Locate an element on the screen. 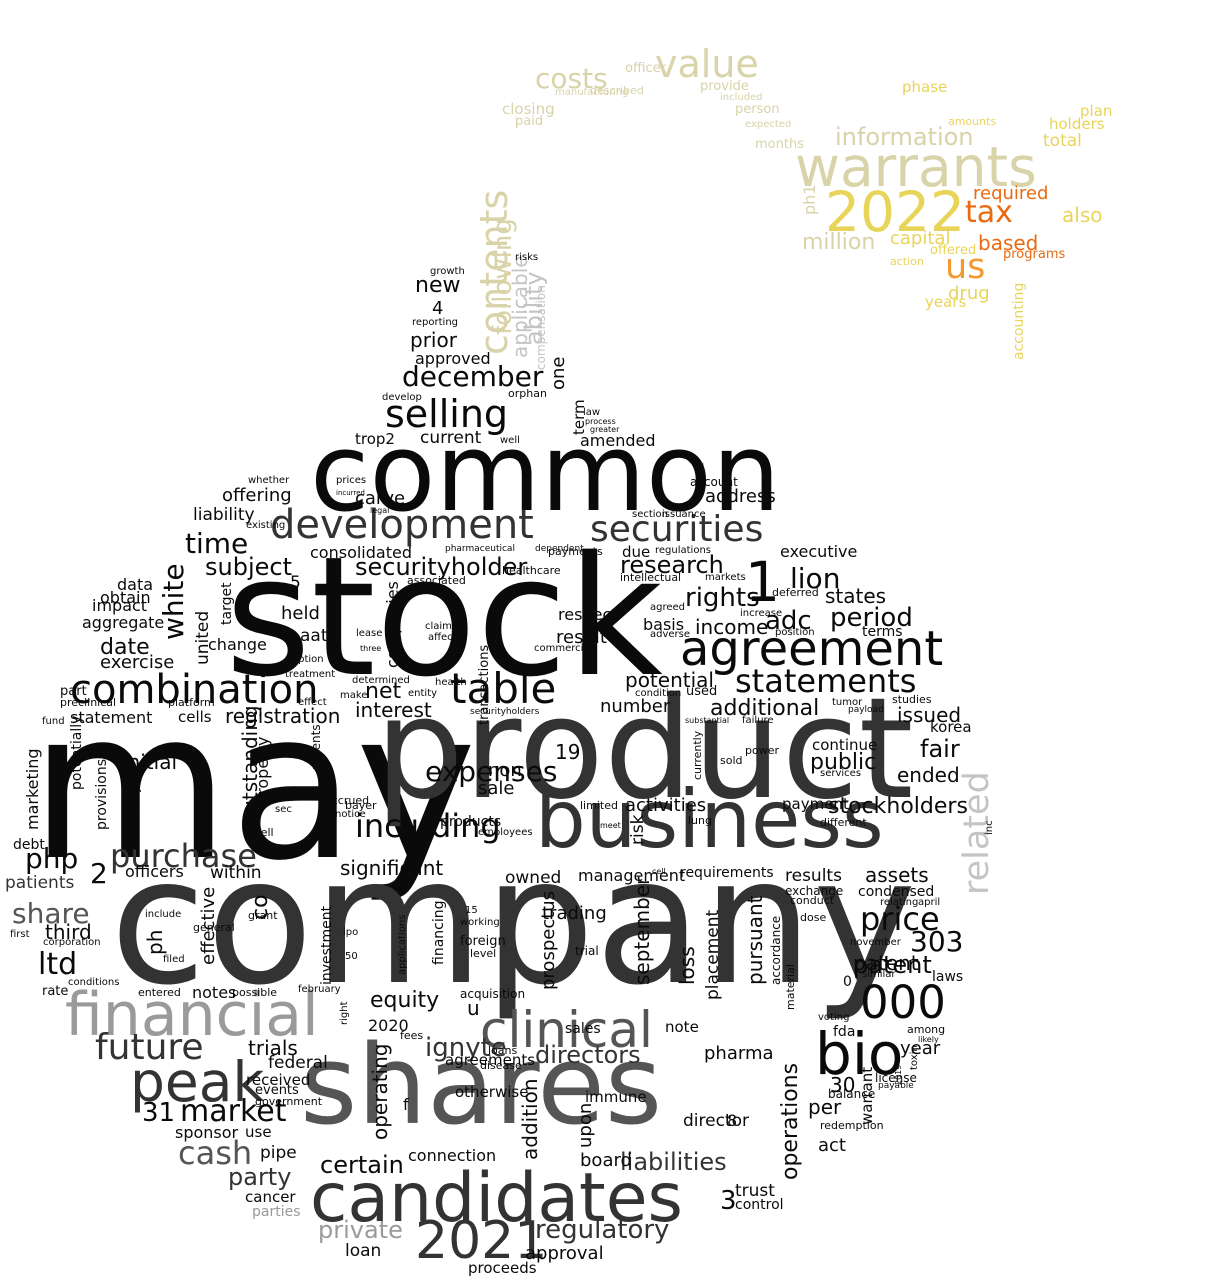  word-cloud-word: trust is located at coordinates (755, 1191).